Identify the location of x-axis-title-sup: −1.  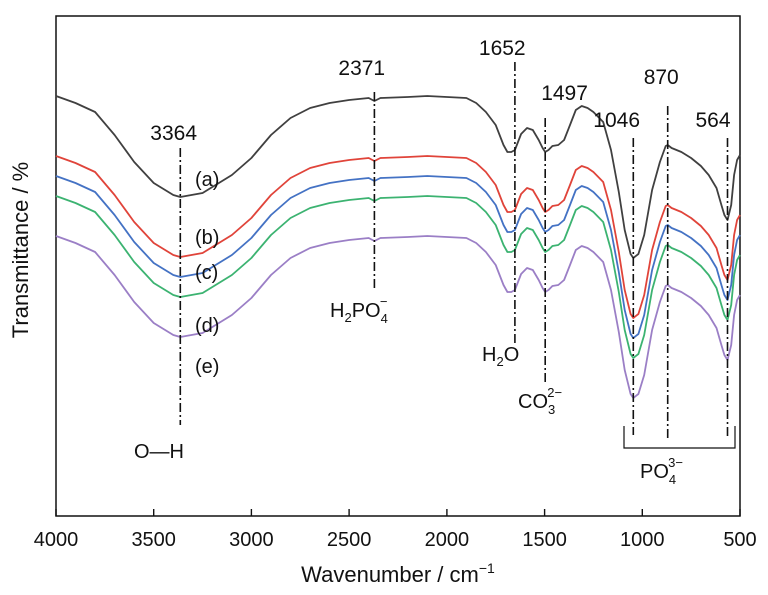
(487, 568).